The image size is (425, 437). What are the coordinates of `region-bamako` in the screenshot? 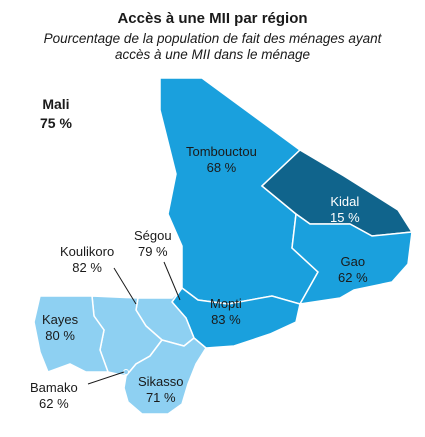 It's located at (126, 372).